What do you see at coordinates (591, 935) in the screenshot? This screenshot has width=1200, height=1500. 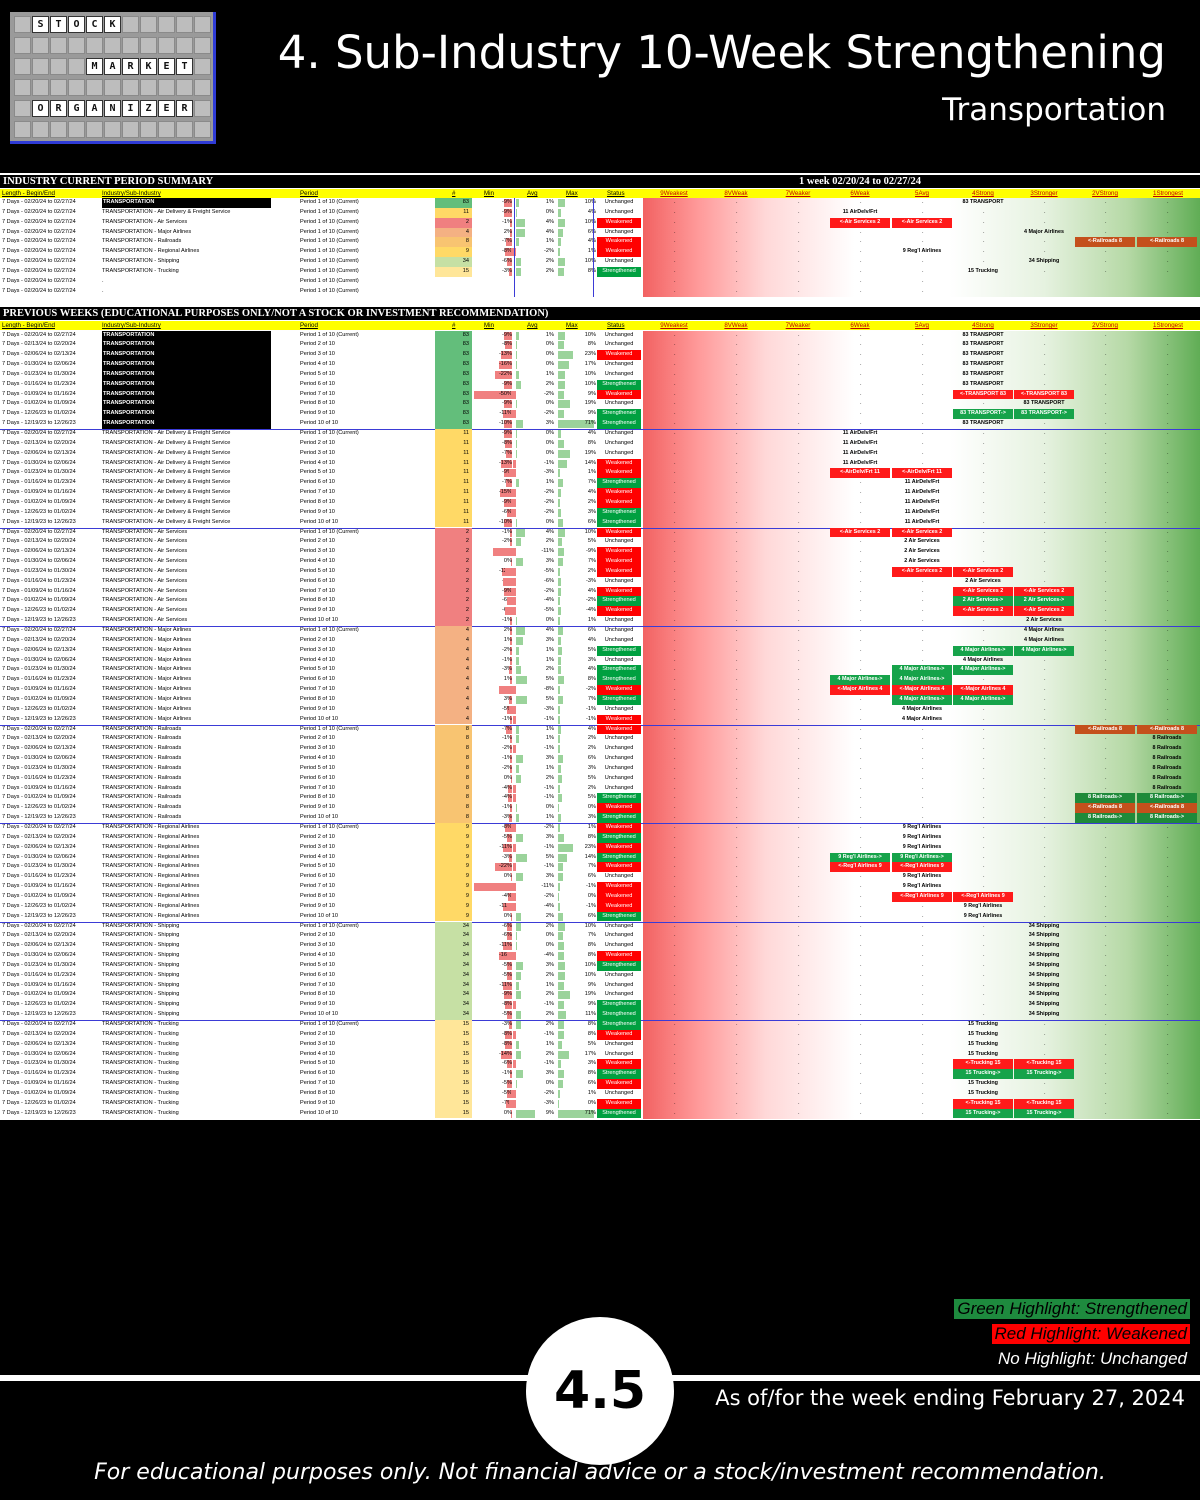 I see `row-max: 7%` at bounding box center [591, 935].